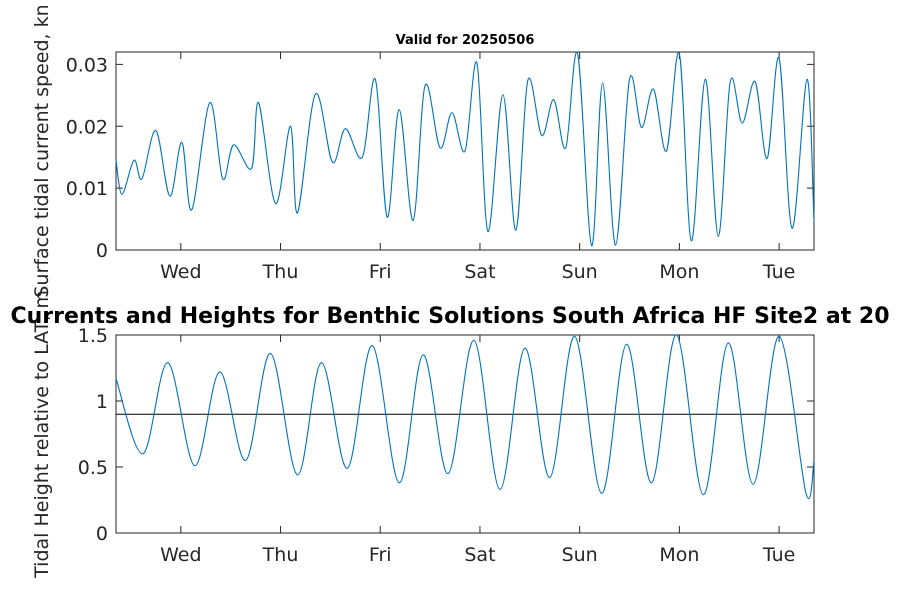 The height and width of the screenshot is (600, 900). Describe the element at coordinates (87, 189) in the screenshot. I see `ytick-label: 0.01` at that location.